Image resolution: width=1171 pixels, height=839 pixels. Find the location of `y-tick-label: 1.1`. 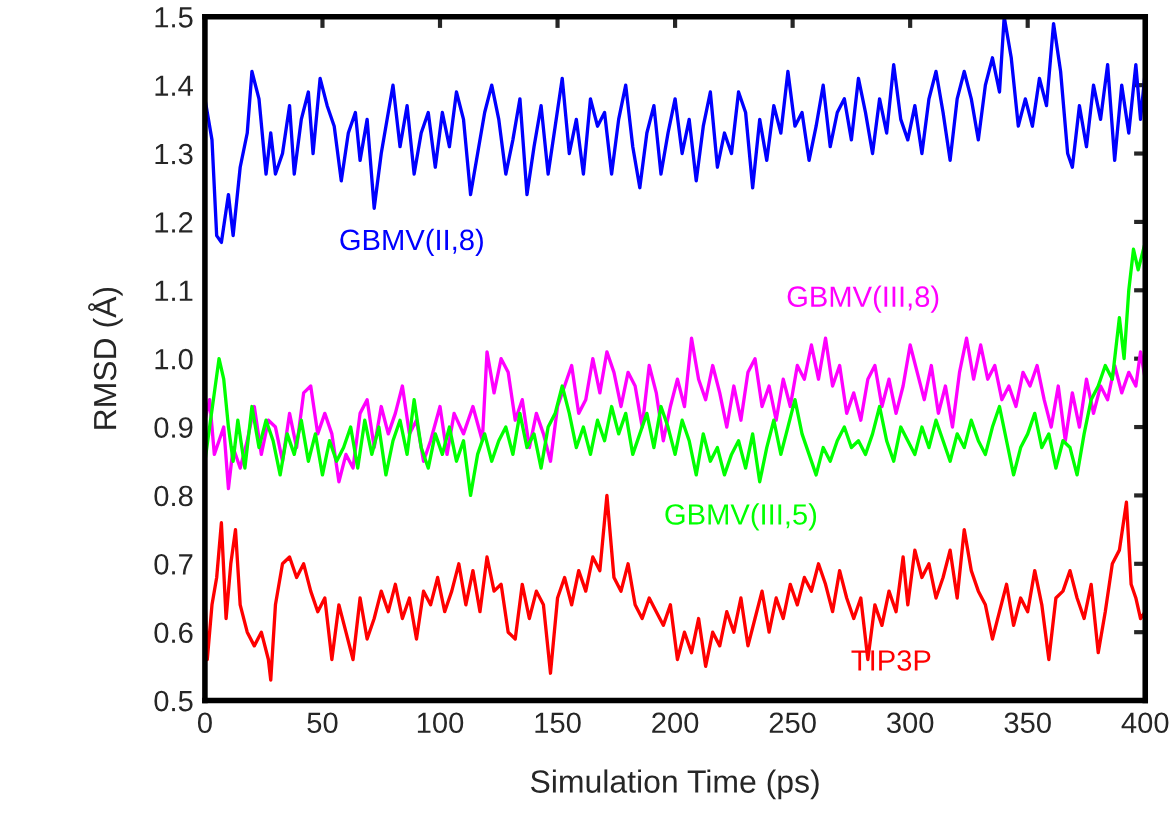

y-tick-label: 1.1 is located at coordinates (174, 290).